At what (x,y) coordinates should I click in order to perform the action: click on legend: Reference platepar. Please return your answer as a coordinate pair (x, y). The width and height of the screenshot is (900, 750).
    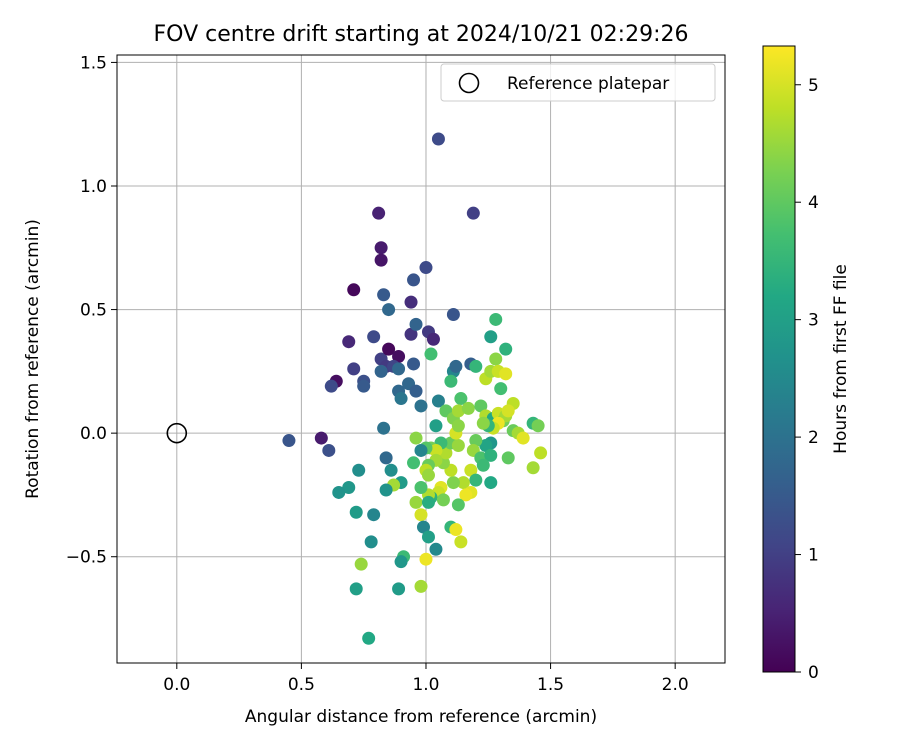
    Looking at the image, I should click on (578, 82).